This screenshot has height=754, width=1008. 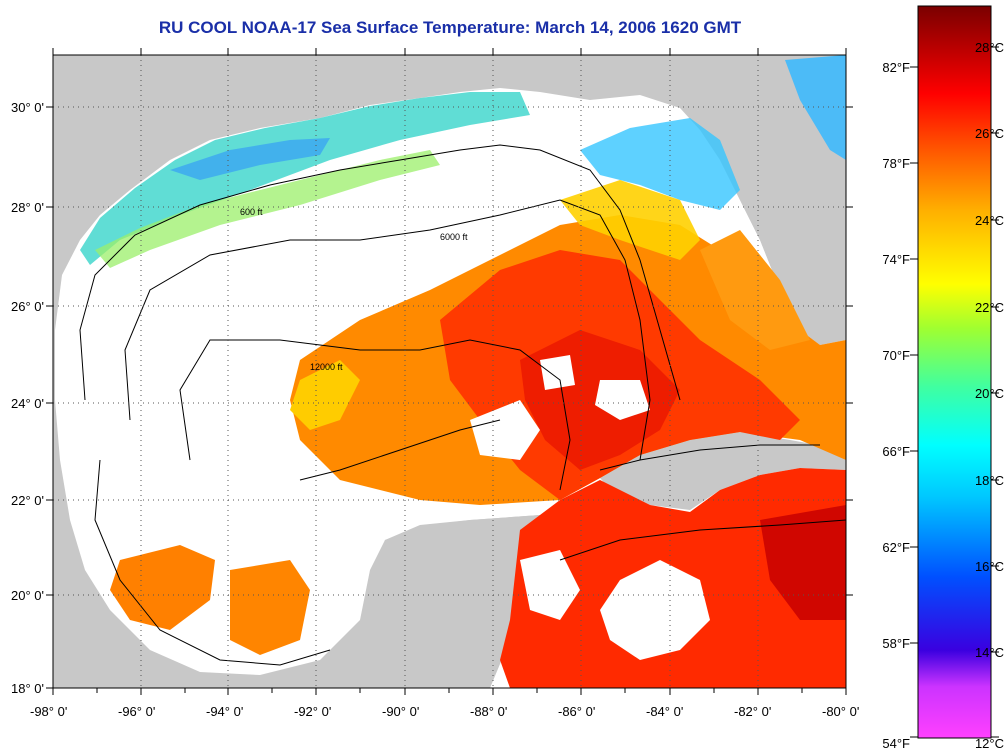 What do you see at coordinates (989, 133) in the screenshot?
I see `celsius-label: 26°C` at bounding box center [989, 133].